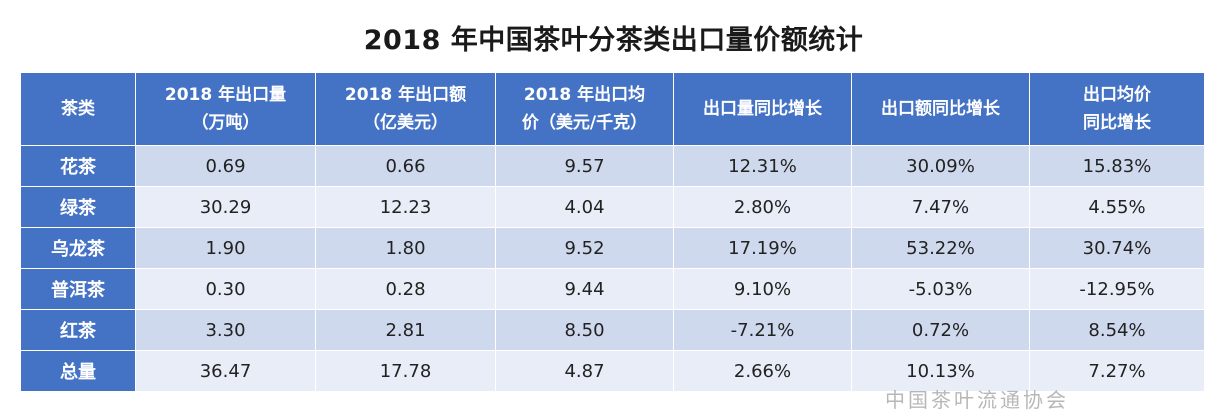 The height and width of the screenshot is (413, 1227). Describe the element at coordinates (225, 207) in the screenshot. I see `table-cell: 30.29` at that location.